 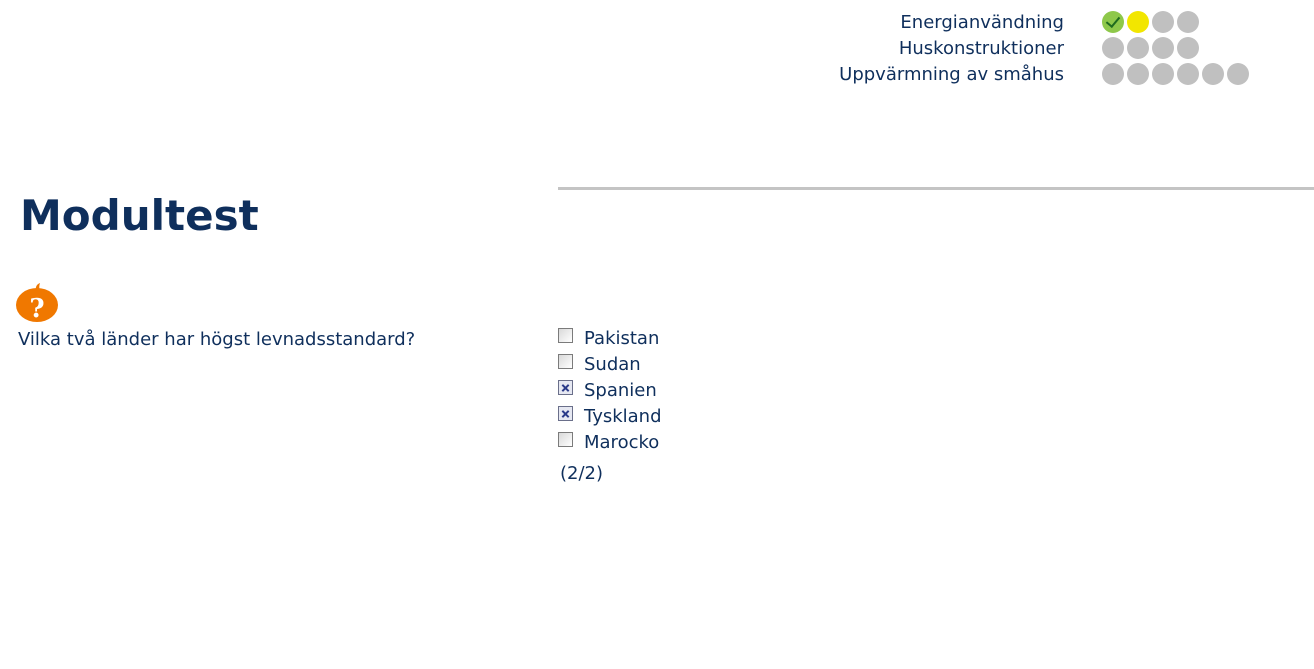 I want to click on option-label: Sudan, so click(x=612, y=364).